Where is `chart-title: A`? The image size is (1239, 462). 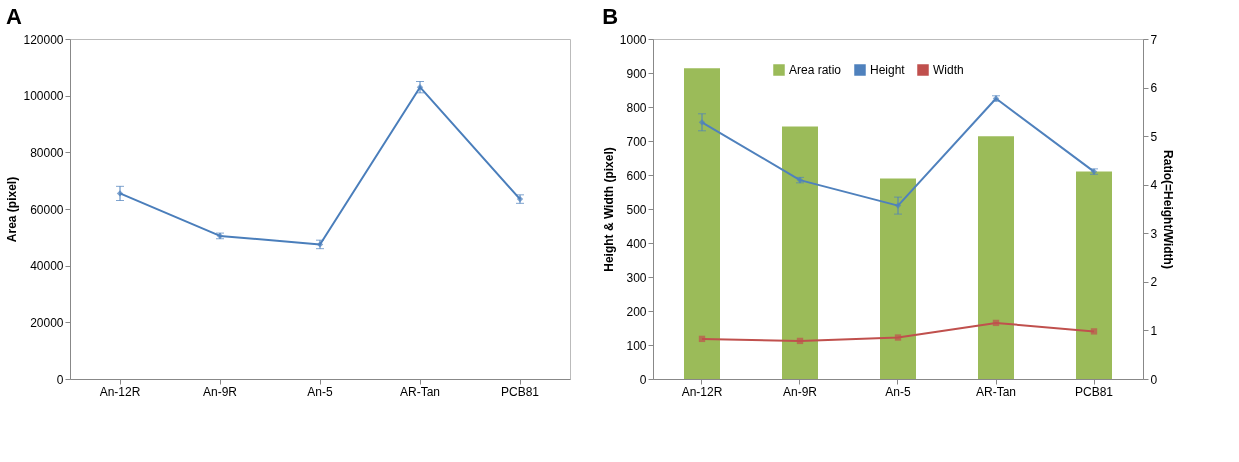
chart-title: A is located at coordinates (13, 16).